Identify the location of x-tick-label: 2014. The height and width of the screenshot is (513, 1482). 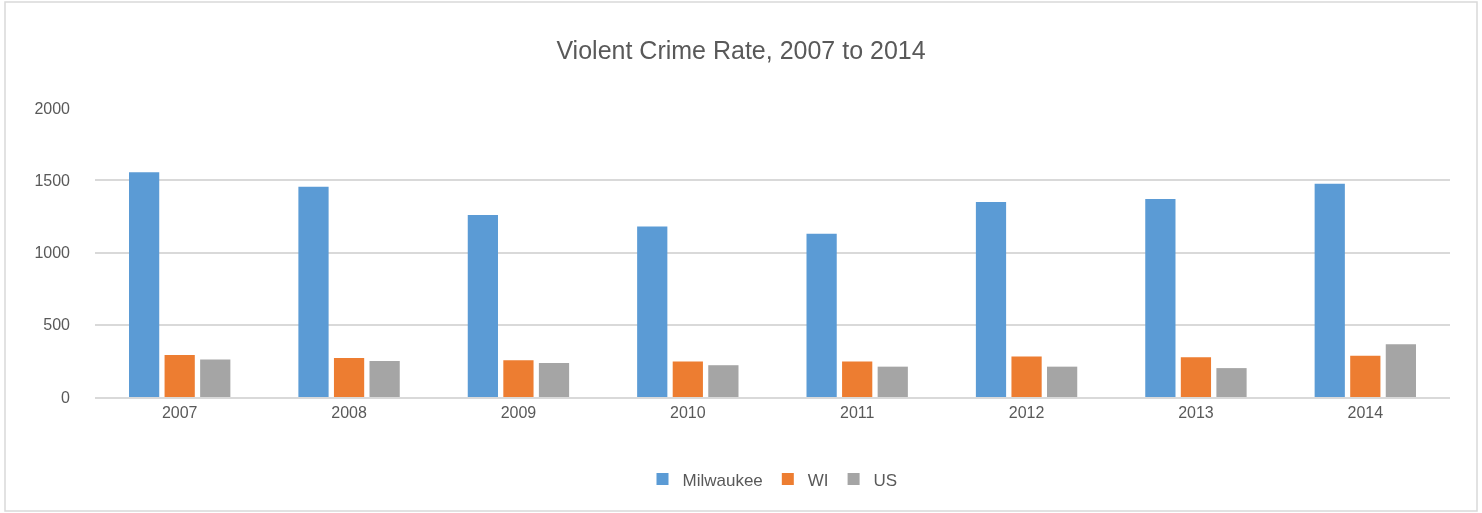
(1365, 412).